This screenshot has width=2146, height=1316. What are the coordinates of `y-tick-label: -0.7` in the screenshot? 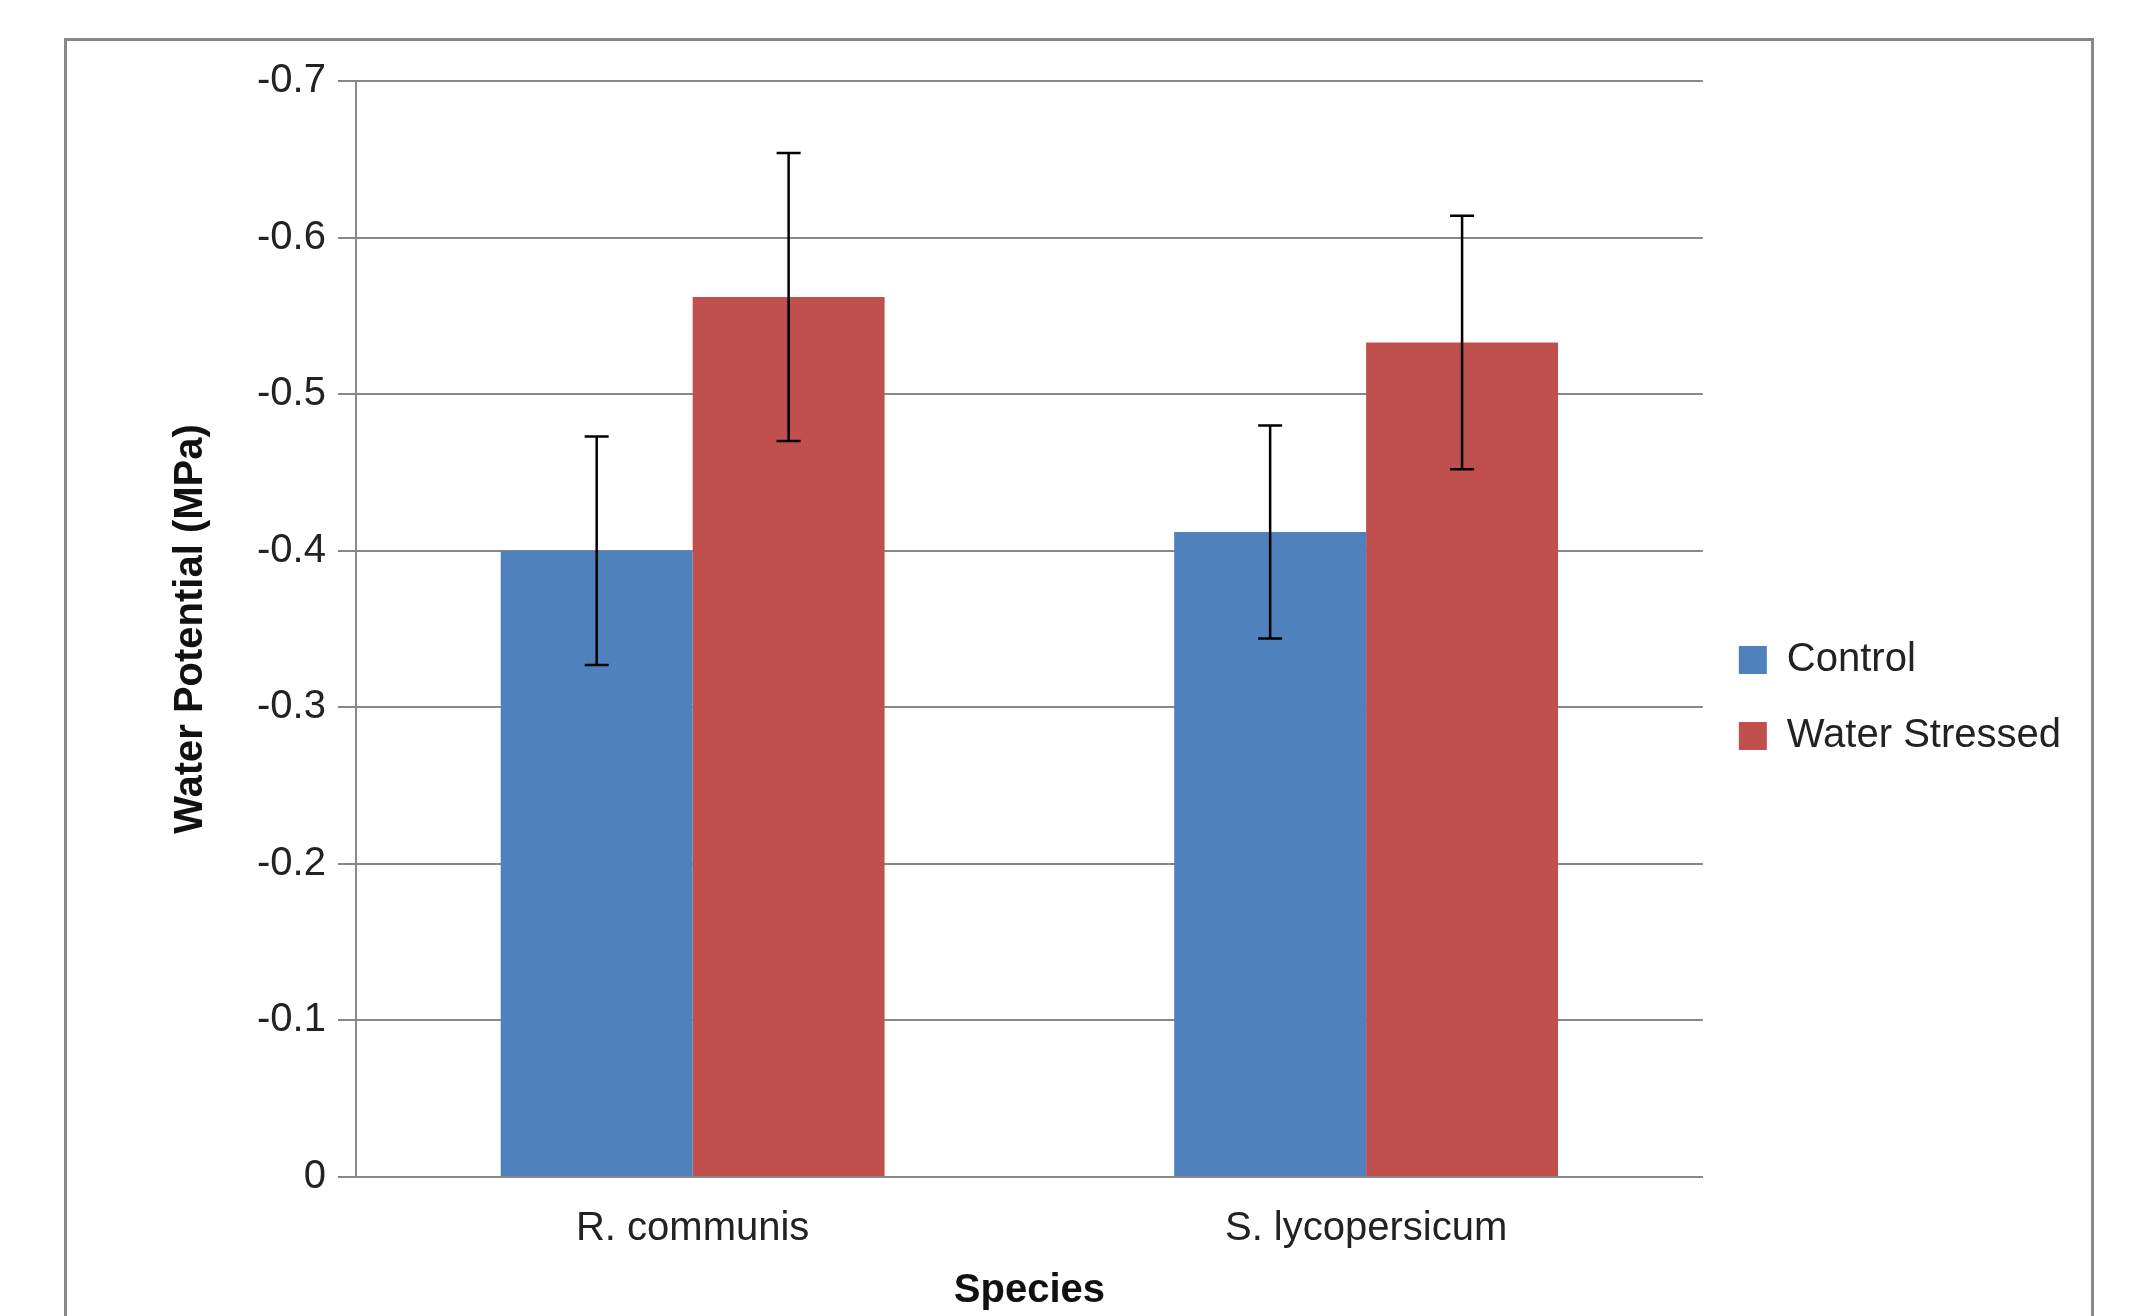 It's located at (291, 78).